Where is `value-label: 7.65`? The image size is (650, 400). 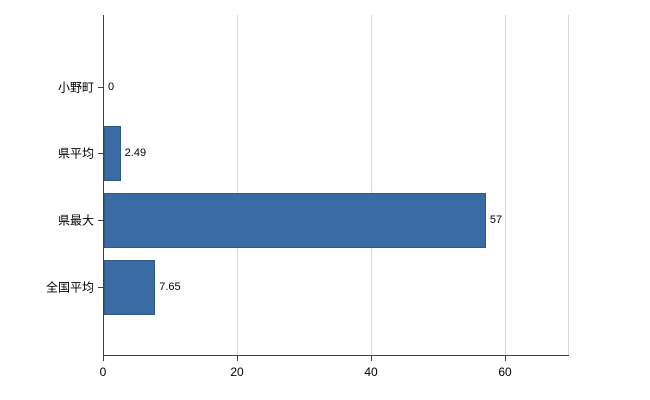
value-label: 7.65 is located at coordinates (170, 287).